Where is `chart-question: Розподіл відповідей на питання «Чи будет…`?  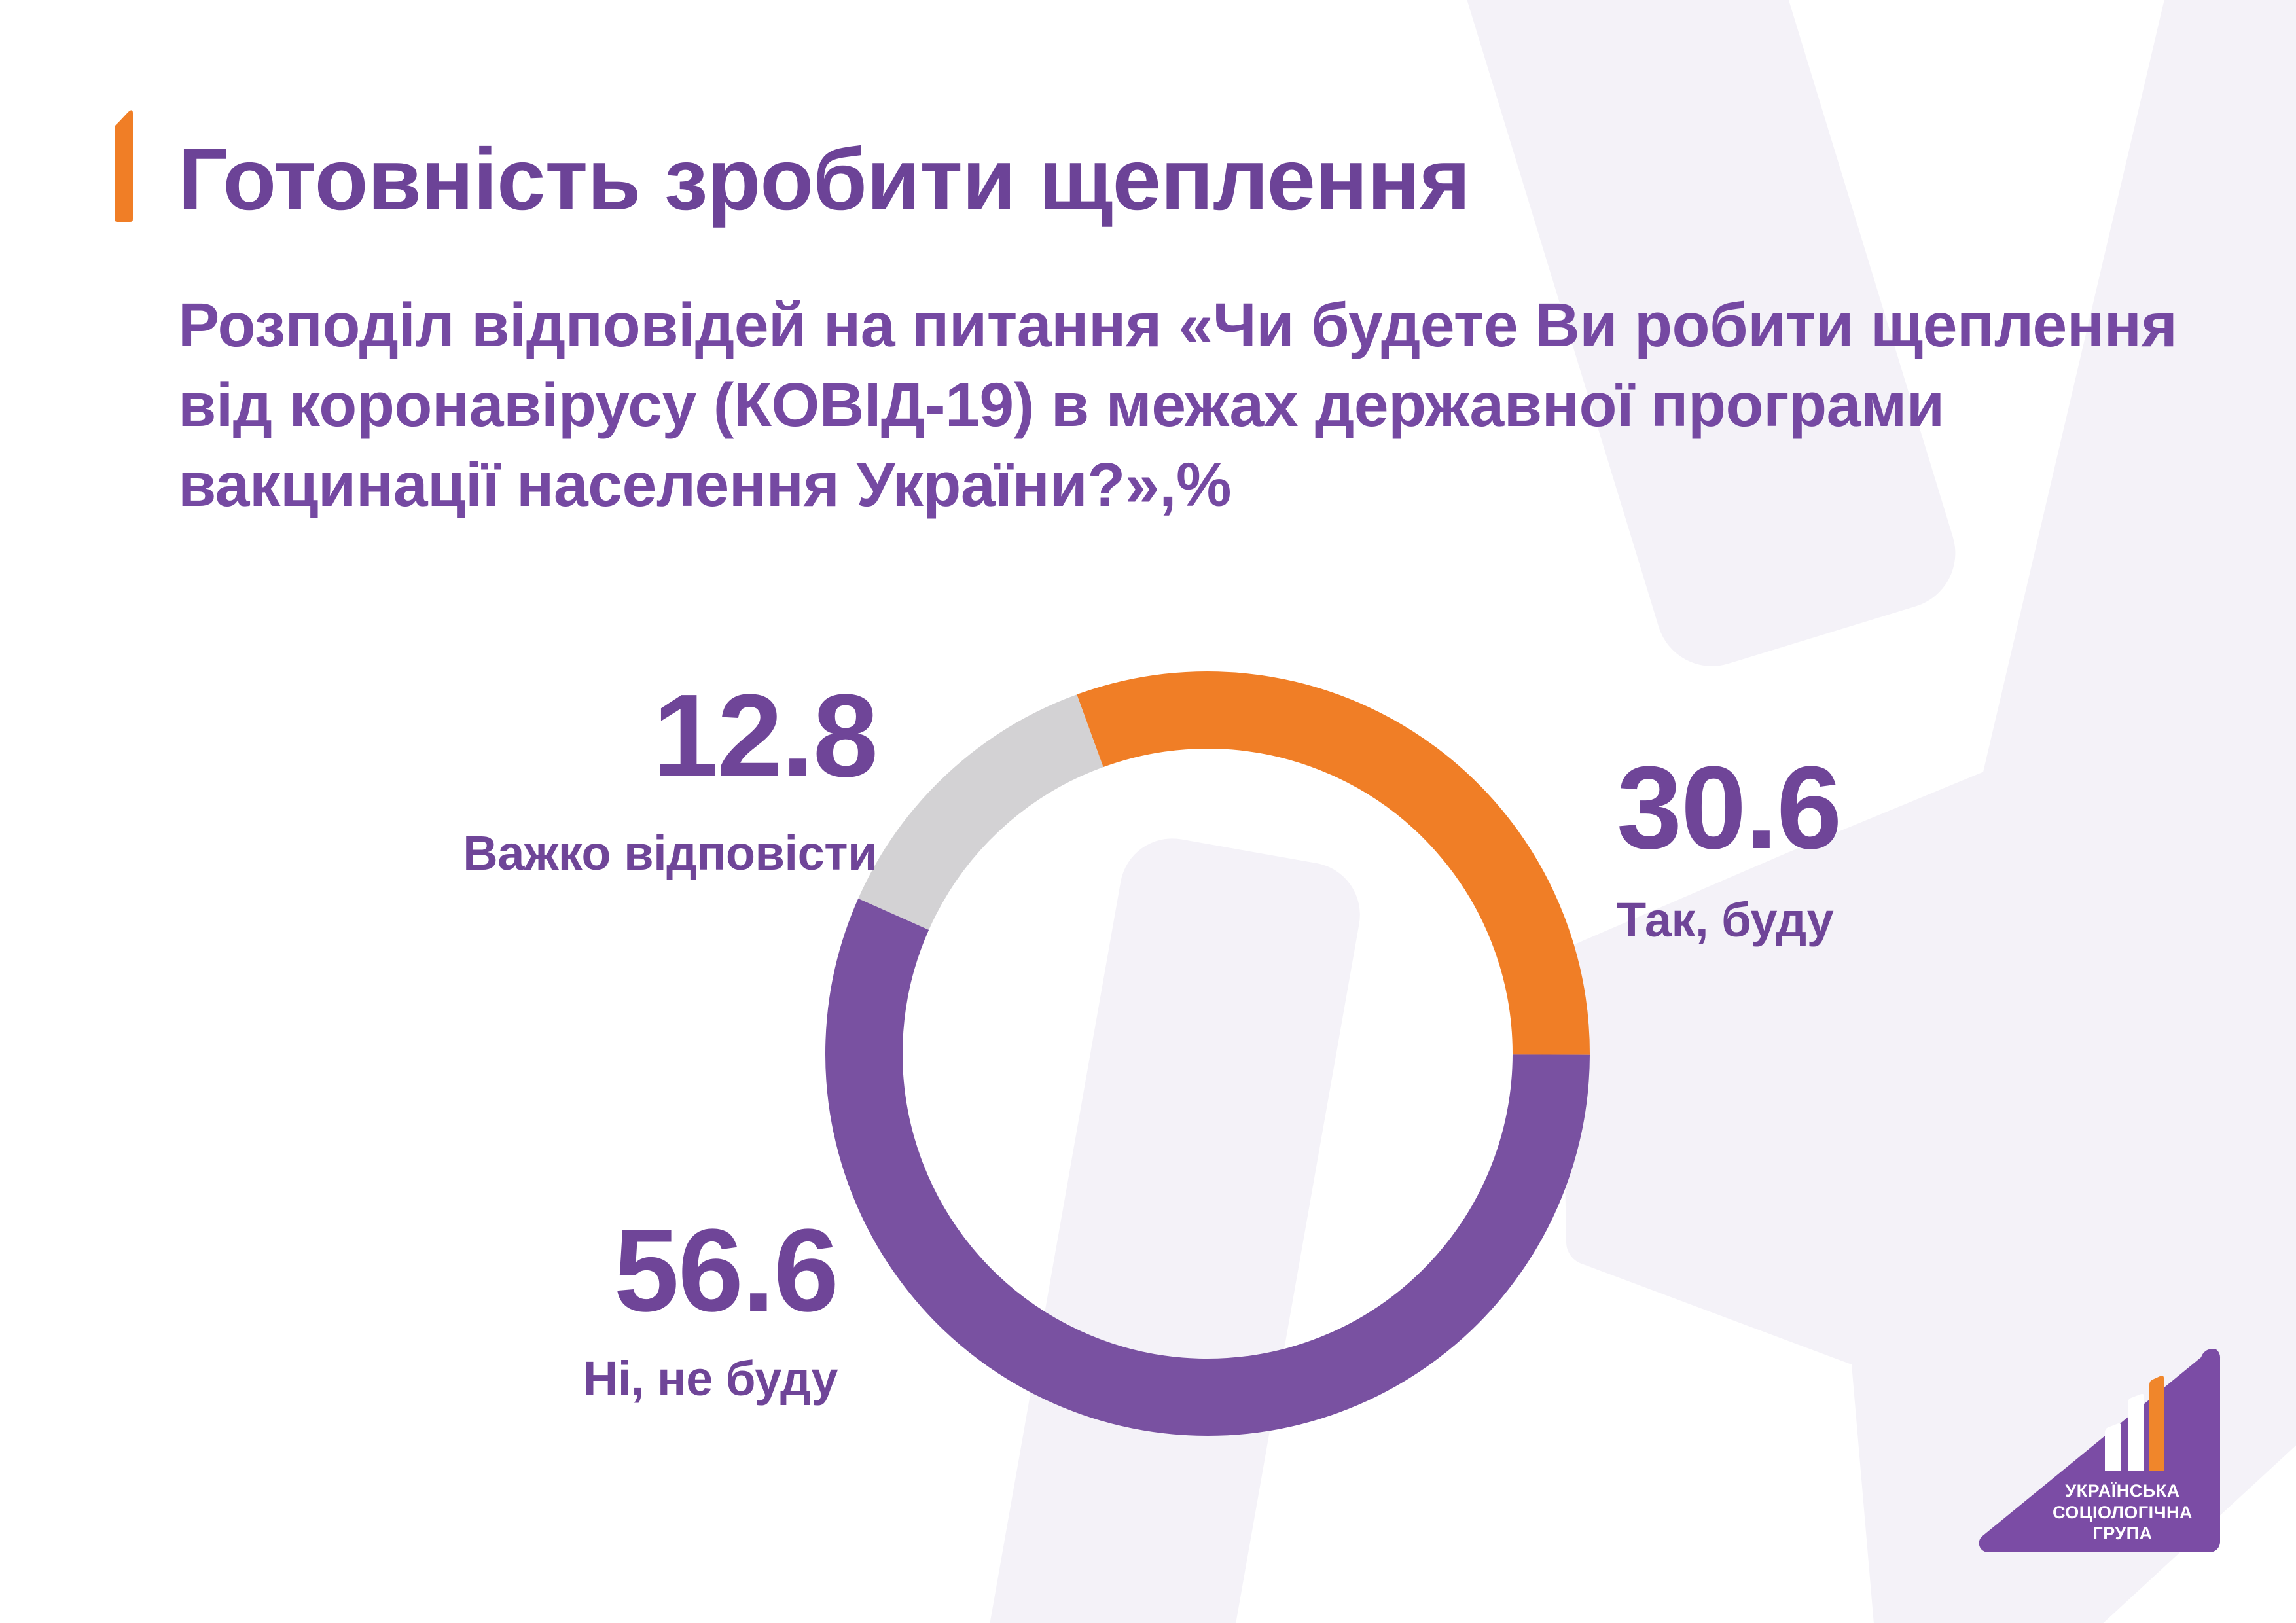
chart-question: Розподіл відповідей на питання «Чи будет… is located at coordinates (1178, 405).